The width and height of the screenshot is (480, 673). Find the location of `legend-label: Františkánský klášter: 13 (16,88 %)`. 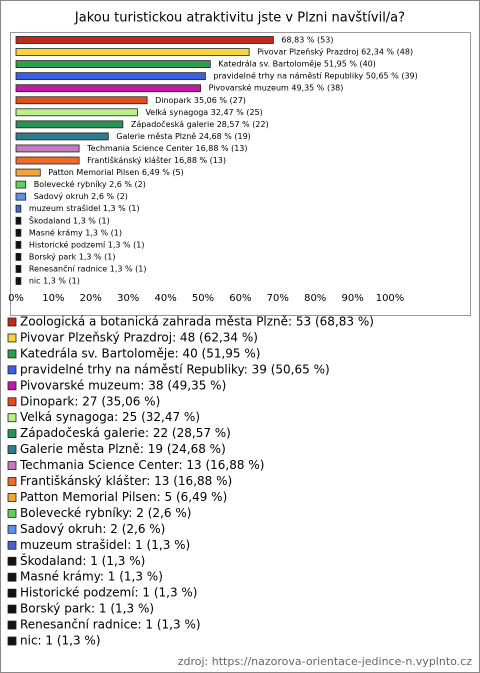

legend-label: Františkánský klášter: 13 (16,88 %) is located at coordinates (126, 481).